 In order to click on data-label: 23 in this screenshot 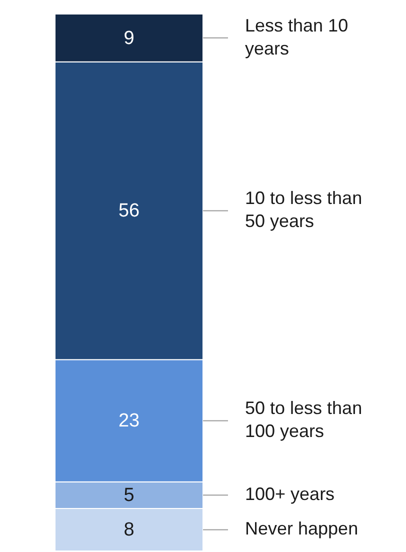, I will do `click(129, 421)`.